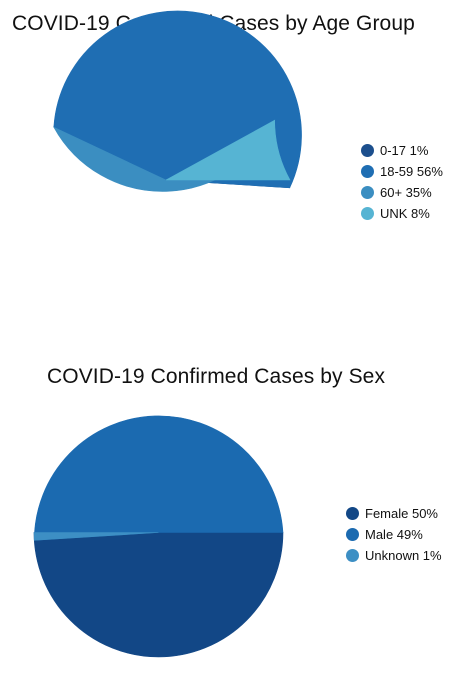  Describe the element at coordinates (401, 513) in the screenshot. I see `legend-label: Female 50%` at that location.